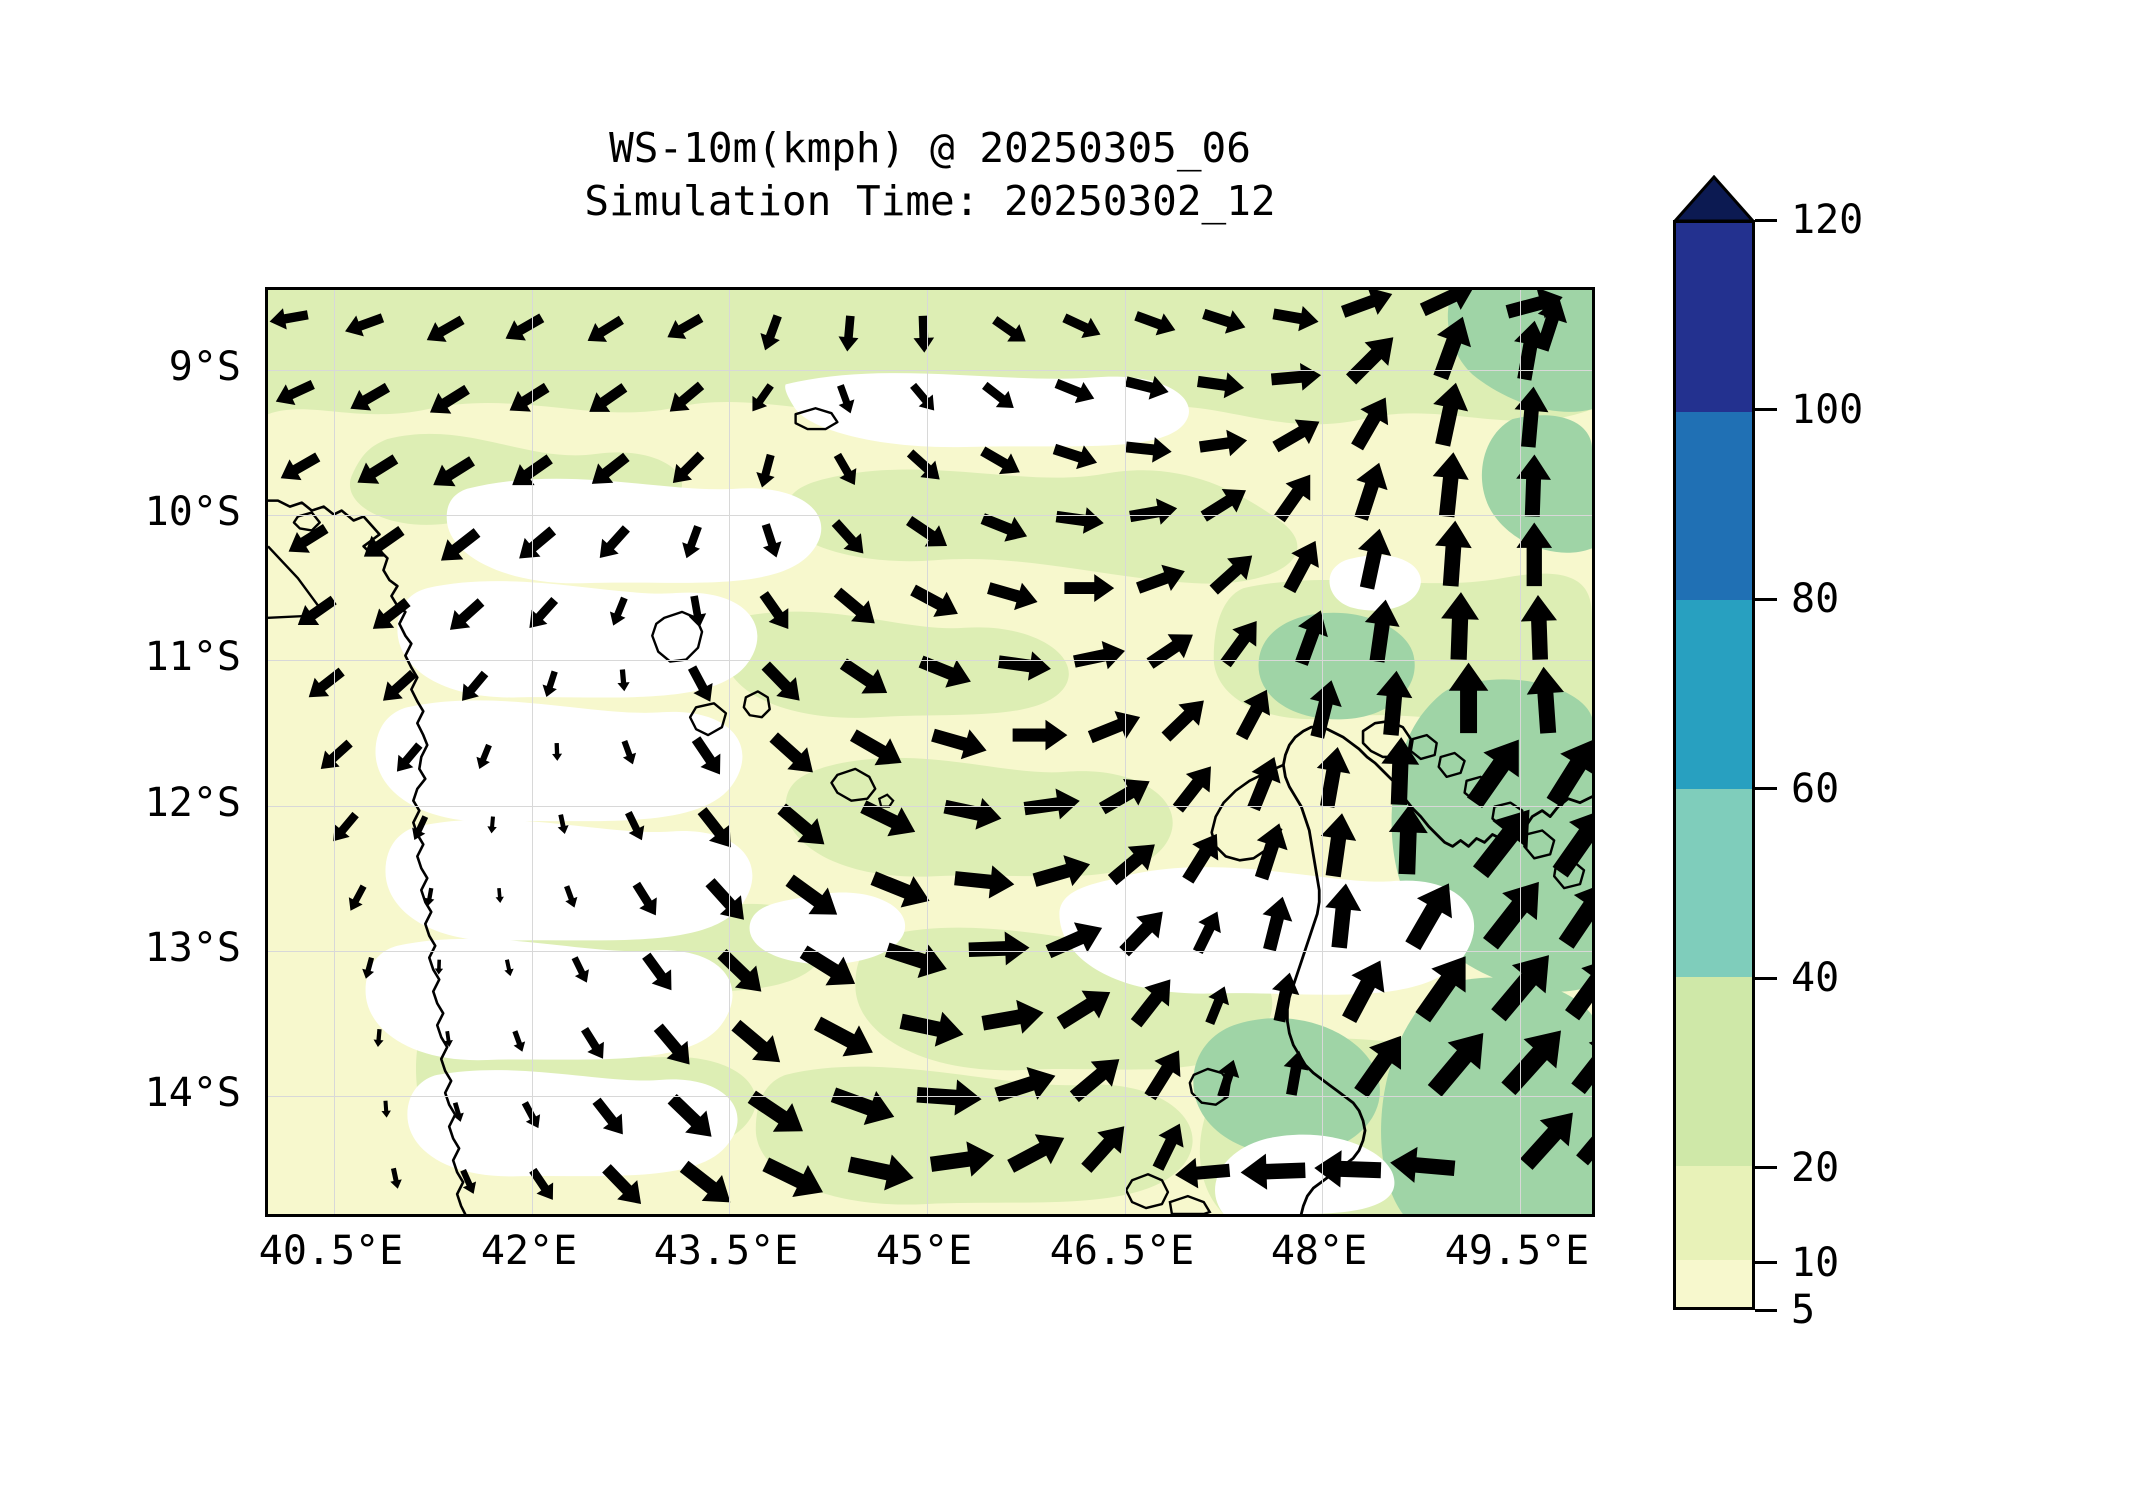  I want to click on colorbar-tick: 100, so click(1809, 410).